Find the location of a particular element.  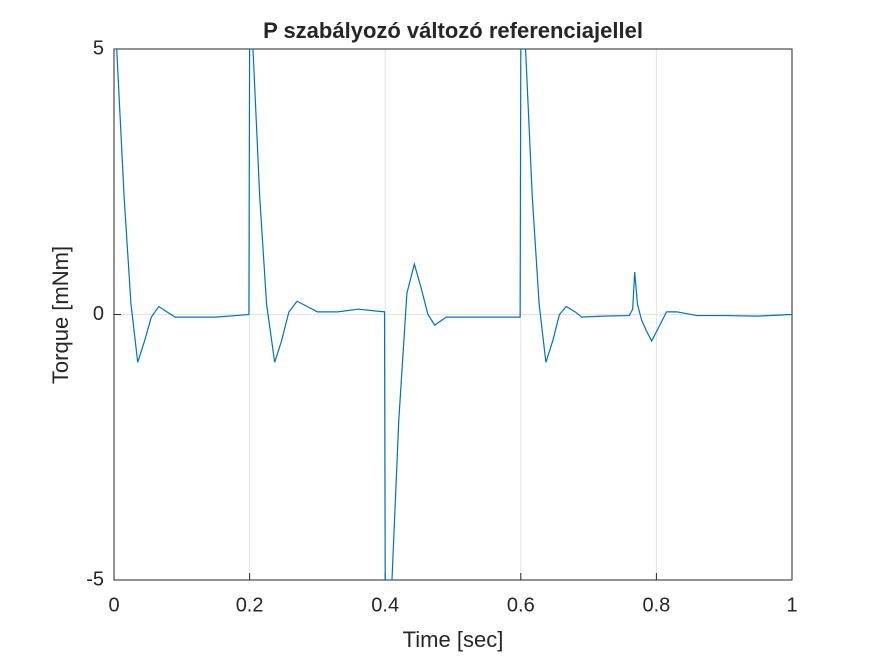

x-tick-label: 0.4 is located at coordinates (385, 605).